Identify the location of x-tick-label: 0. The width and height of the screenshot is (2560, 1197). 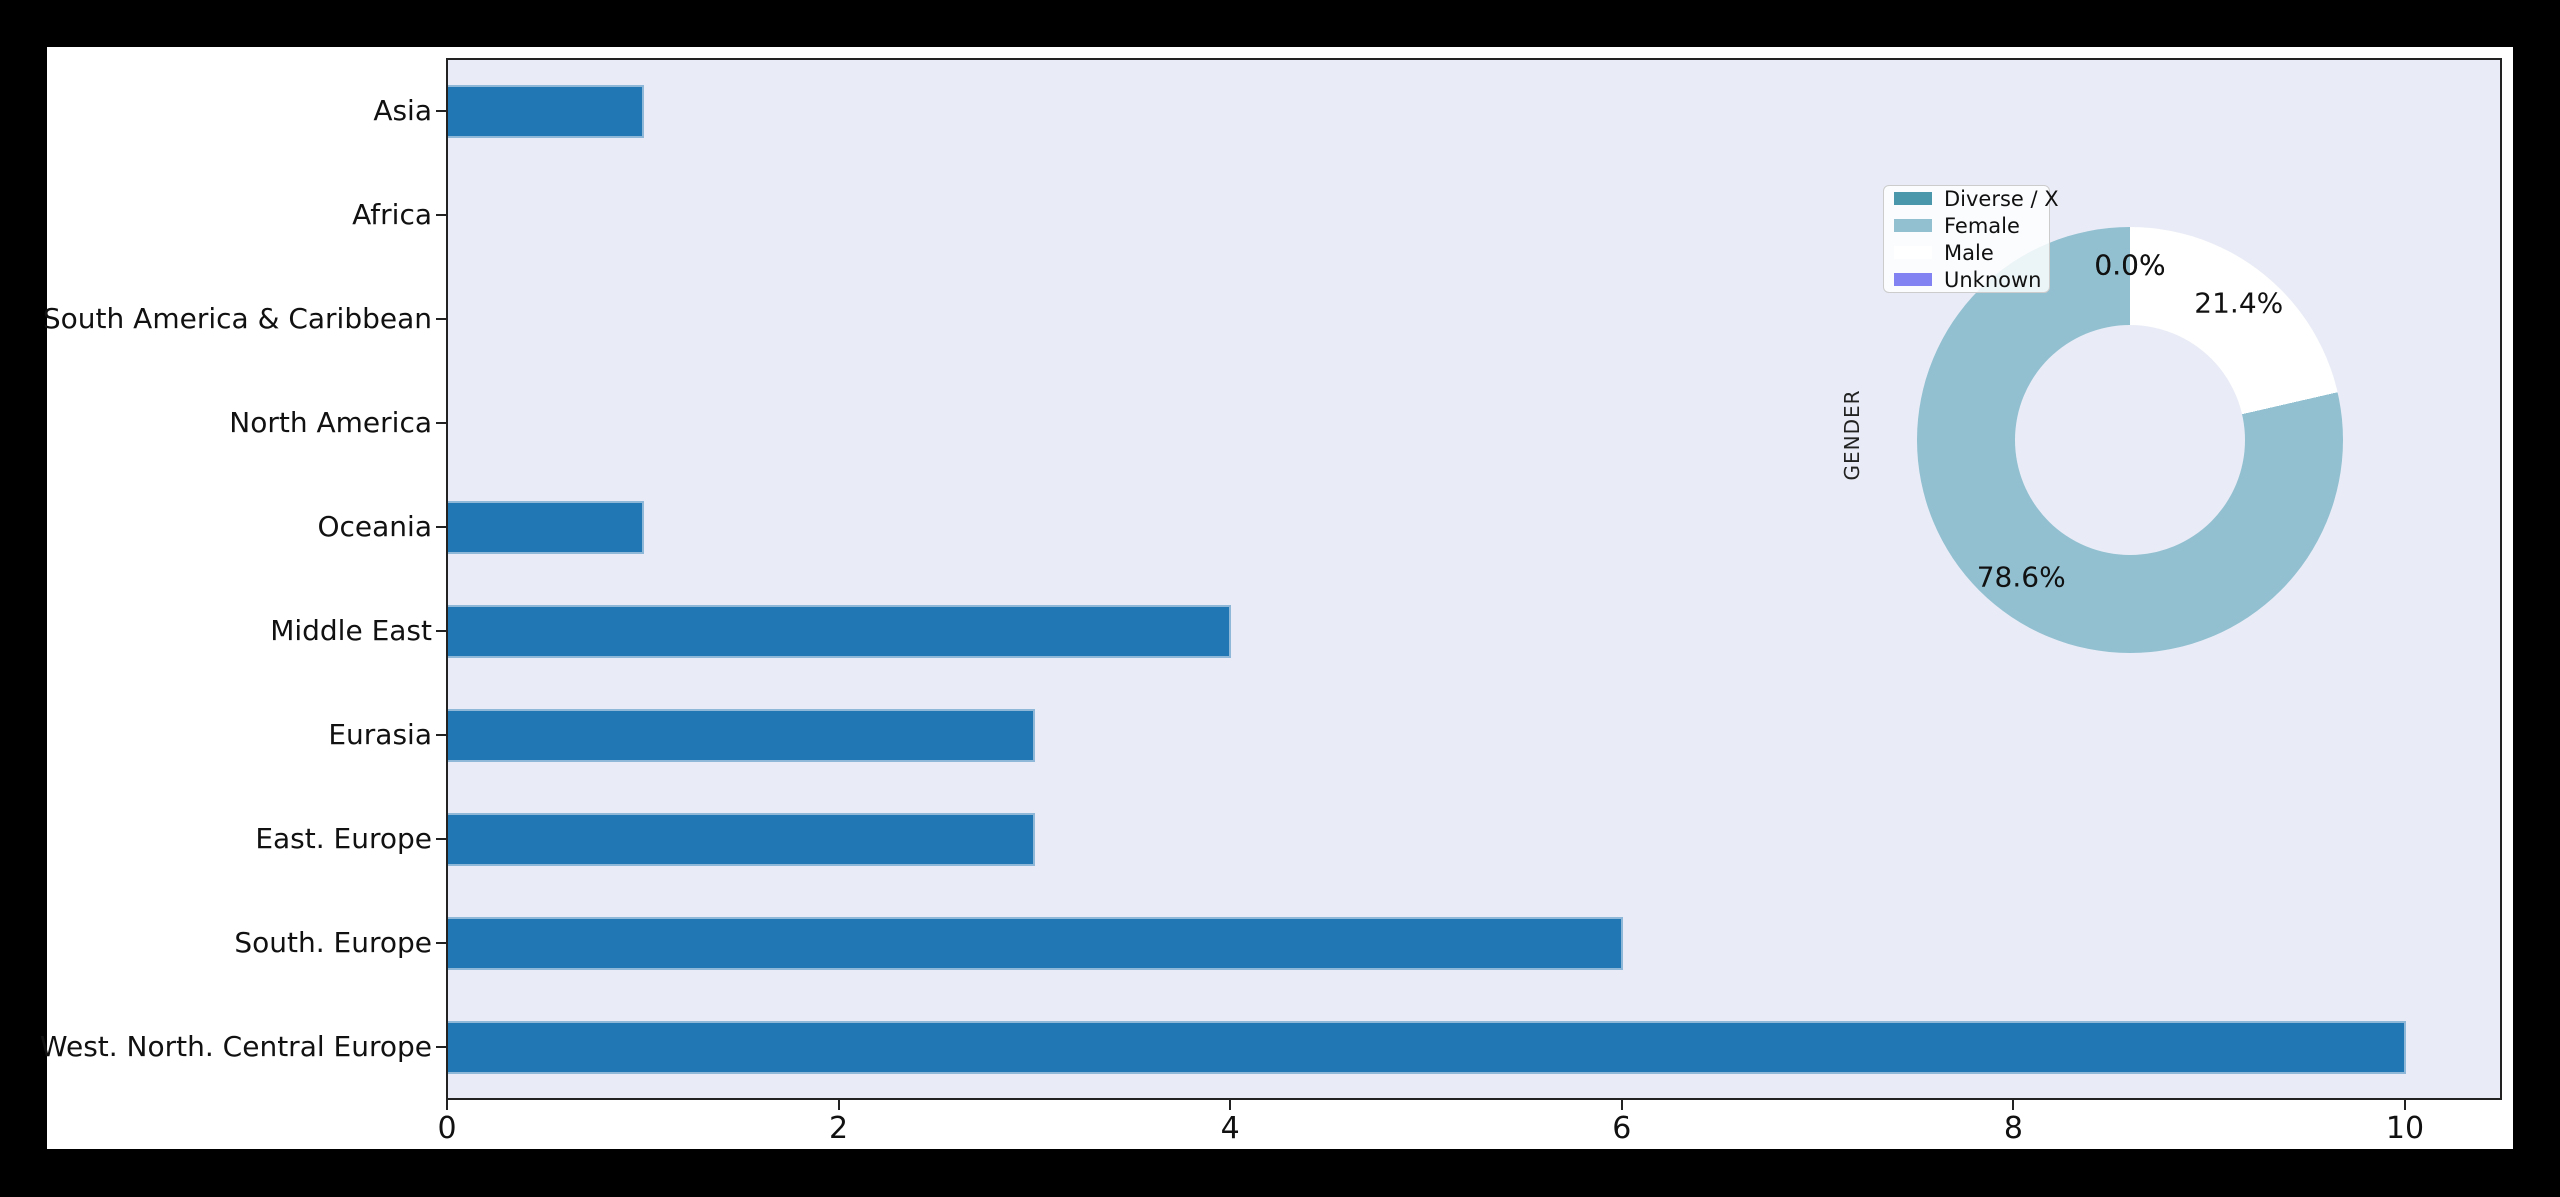
(447, 1128).